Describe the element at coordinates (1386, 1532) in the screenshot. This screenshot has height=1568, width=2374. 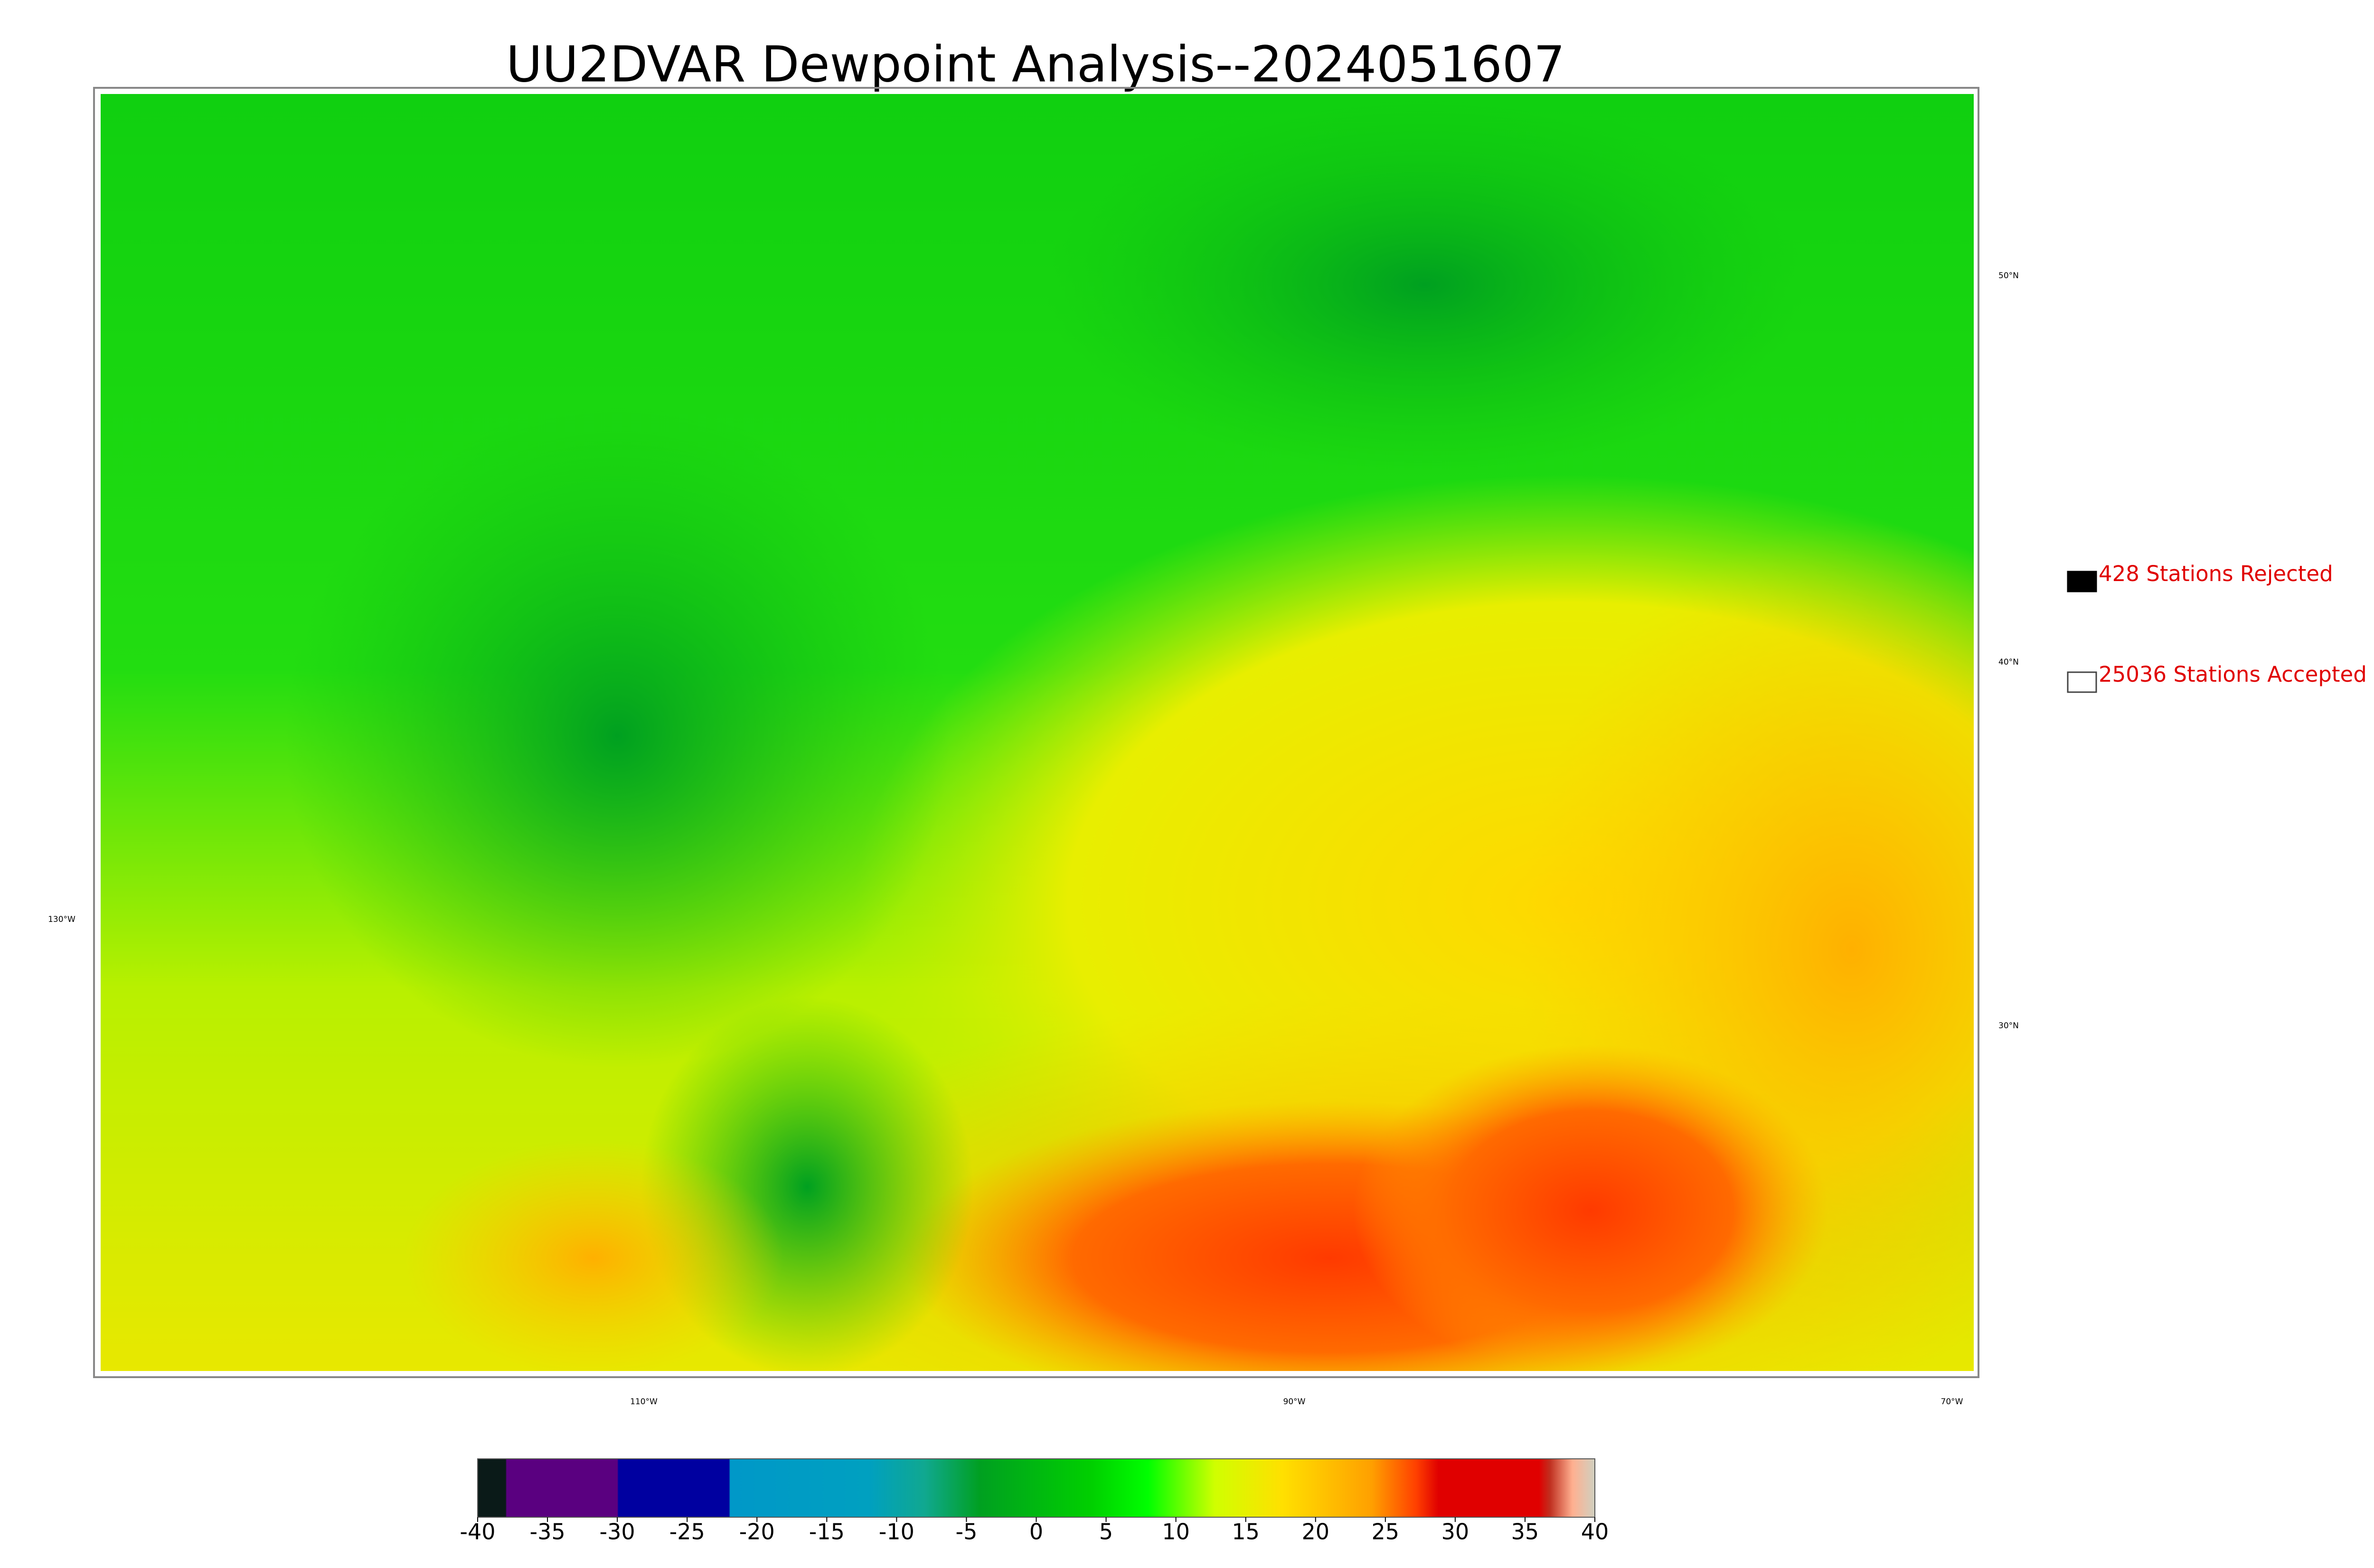
I see `colorbar-tick-label: 25` at that location.